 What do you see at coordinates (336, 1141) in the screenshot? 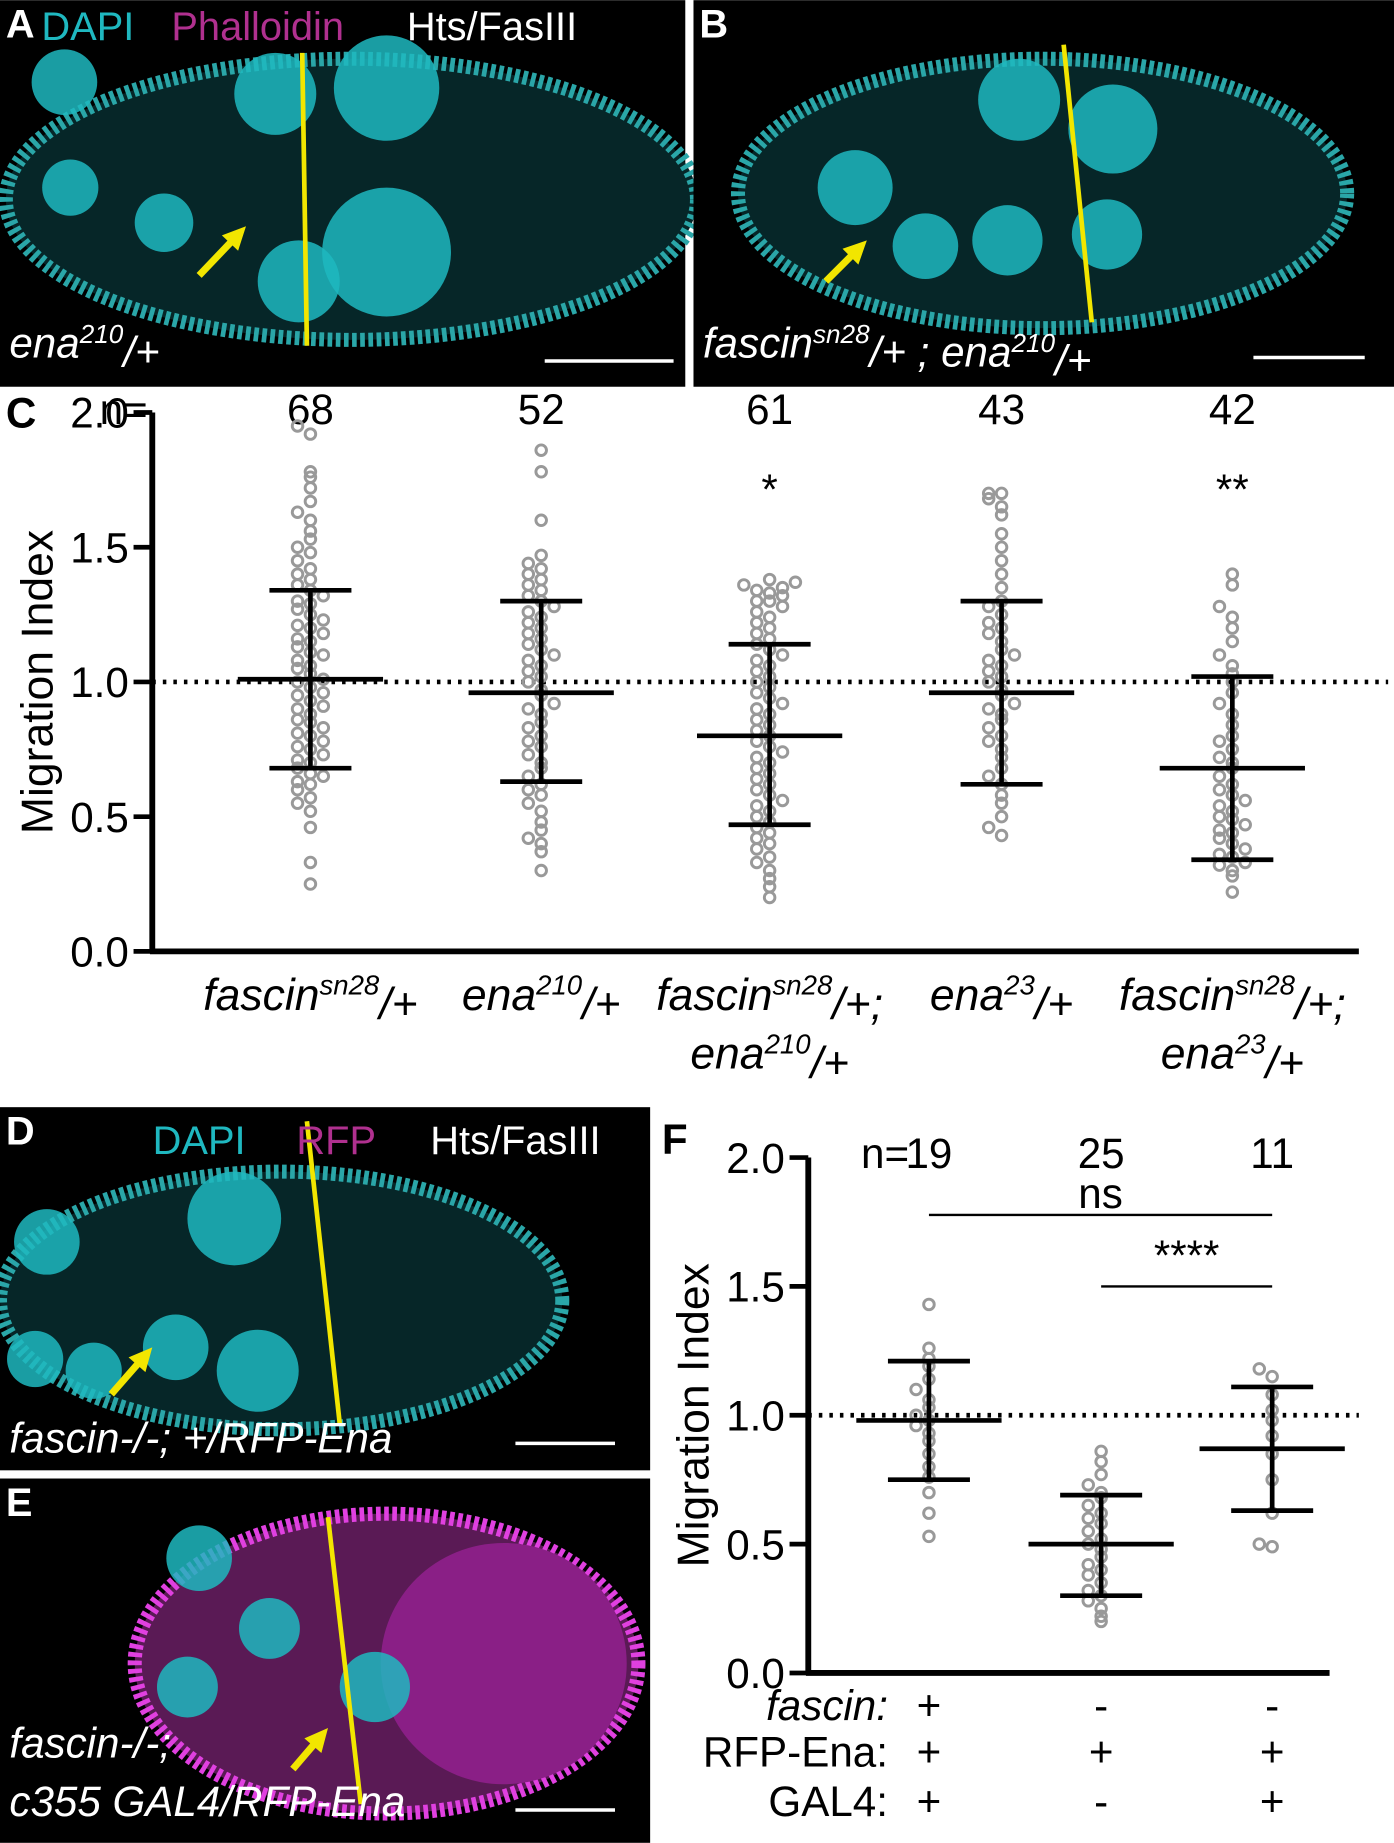
I see `stain-label: RFP` at bounding box center [336, 1141].